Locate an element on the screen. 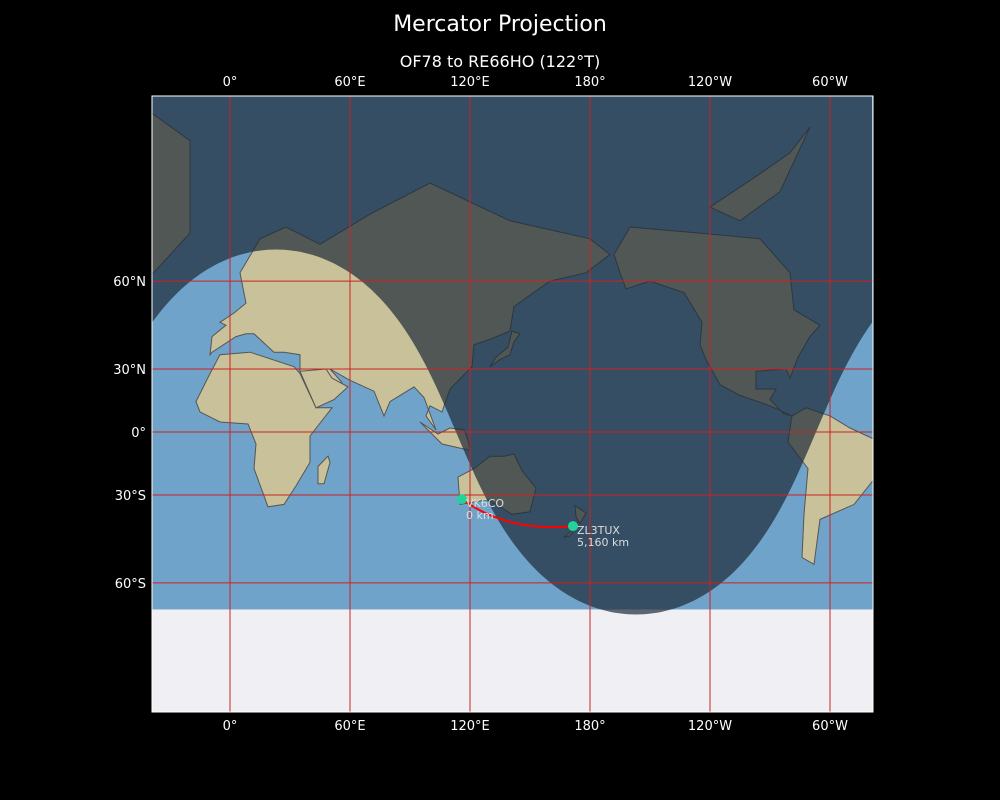 The width and height of the screenshot is (1000, 800). lon-tick-label-top: 60°W is located at coordinates (830, 82).